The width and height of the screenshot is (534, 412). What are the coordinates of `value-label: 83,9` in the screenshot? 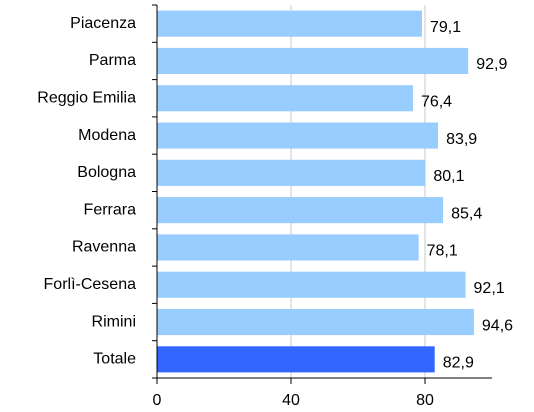 It's located at (461, 139).